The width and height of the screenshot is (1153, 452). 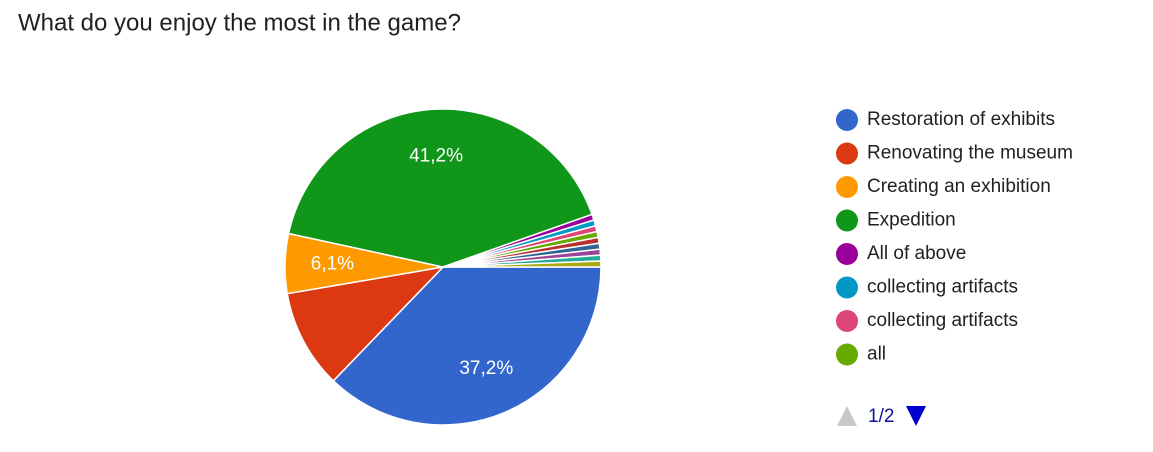 What do you see at coordinates (911, 220) in the screenshot?
I see `legend-label: Expedition` at bounding box center [911, 220].